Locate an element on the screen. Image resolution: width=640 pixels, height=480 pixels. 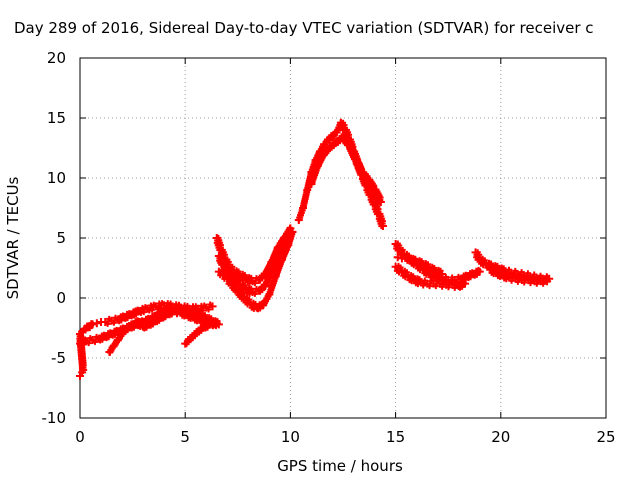
y-tick-label: 0 is located at coordinates (61, 298).